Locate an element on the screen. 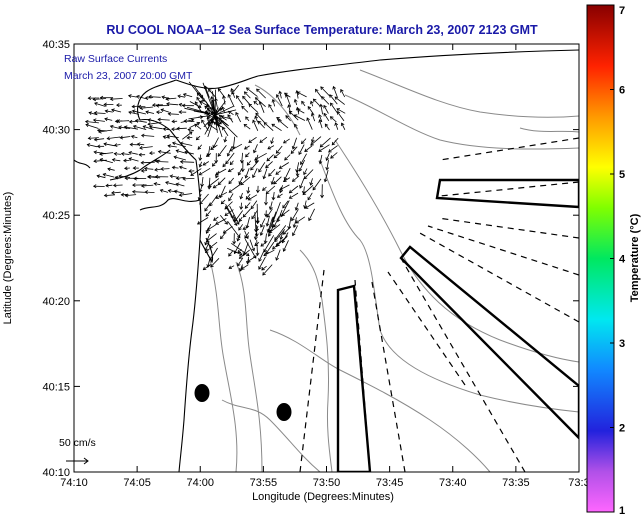 Image resolution: width=644 pixels, height=518 pixels. coastline-staten is located at coordinates (157, 100).